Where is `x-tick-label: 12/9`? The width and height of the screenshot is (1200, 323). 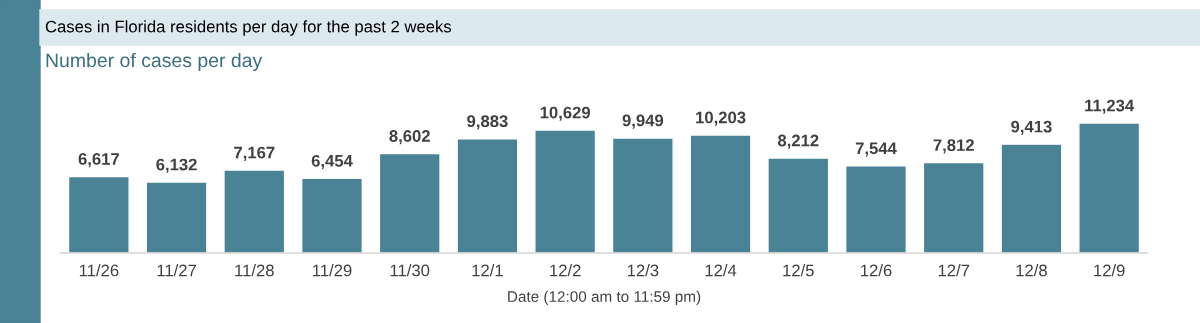 x-tick-label: 12/9 is located at coordinates (1109, 270).